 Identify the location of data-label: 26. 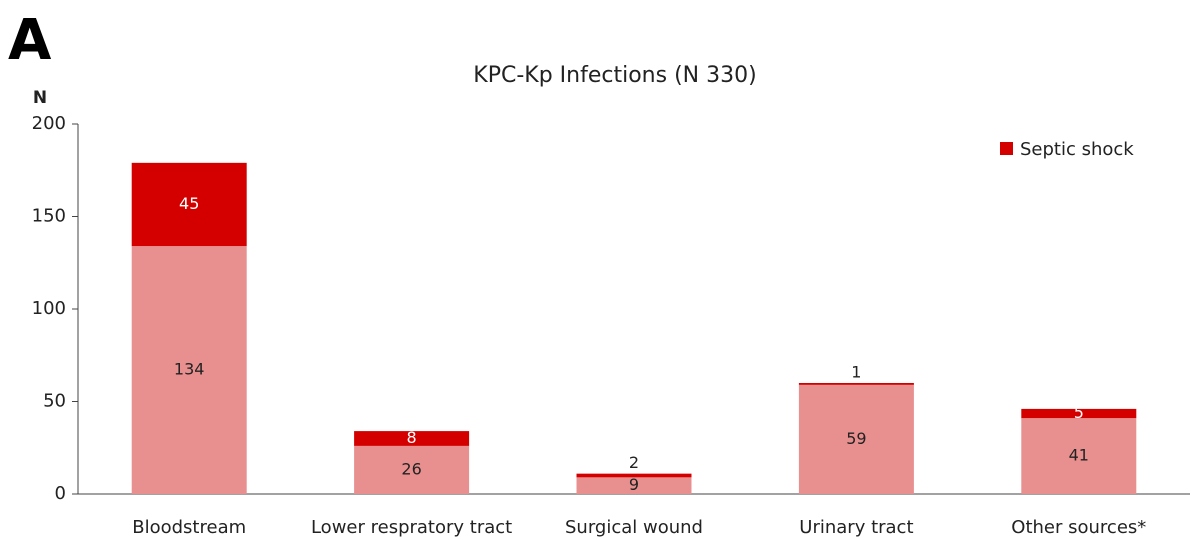
(411, 468).